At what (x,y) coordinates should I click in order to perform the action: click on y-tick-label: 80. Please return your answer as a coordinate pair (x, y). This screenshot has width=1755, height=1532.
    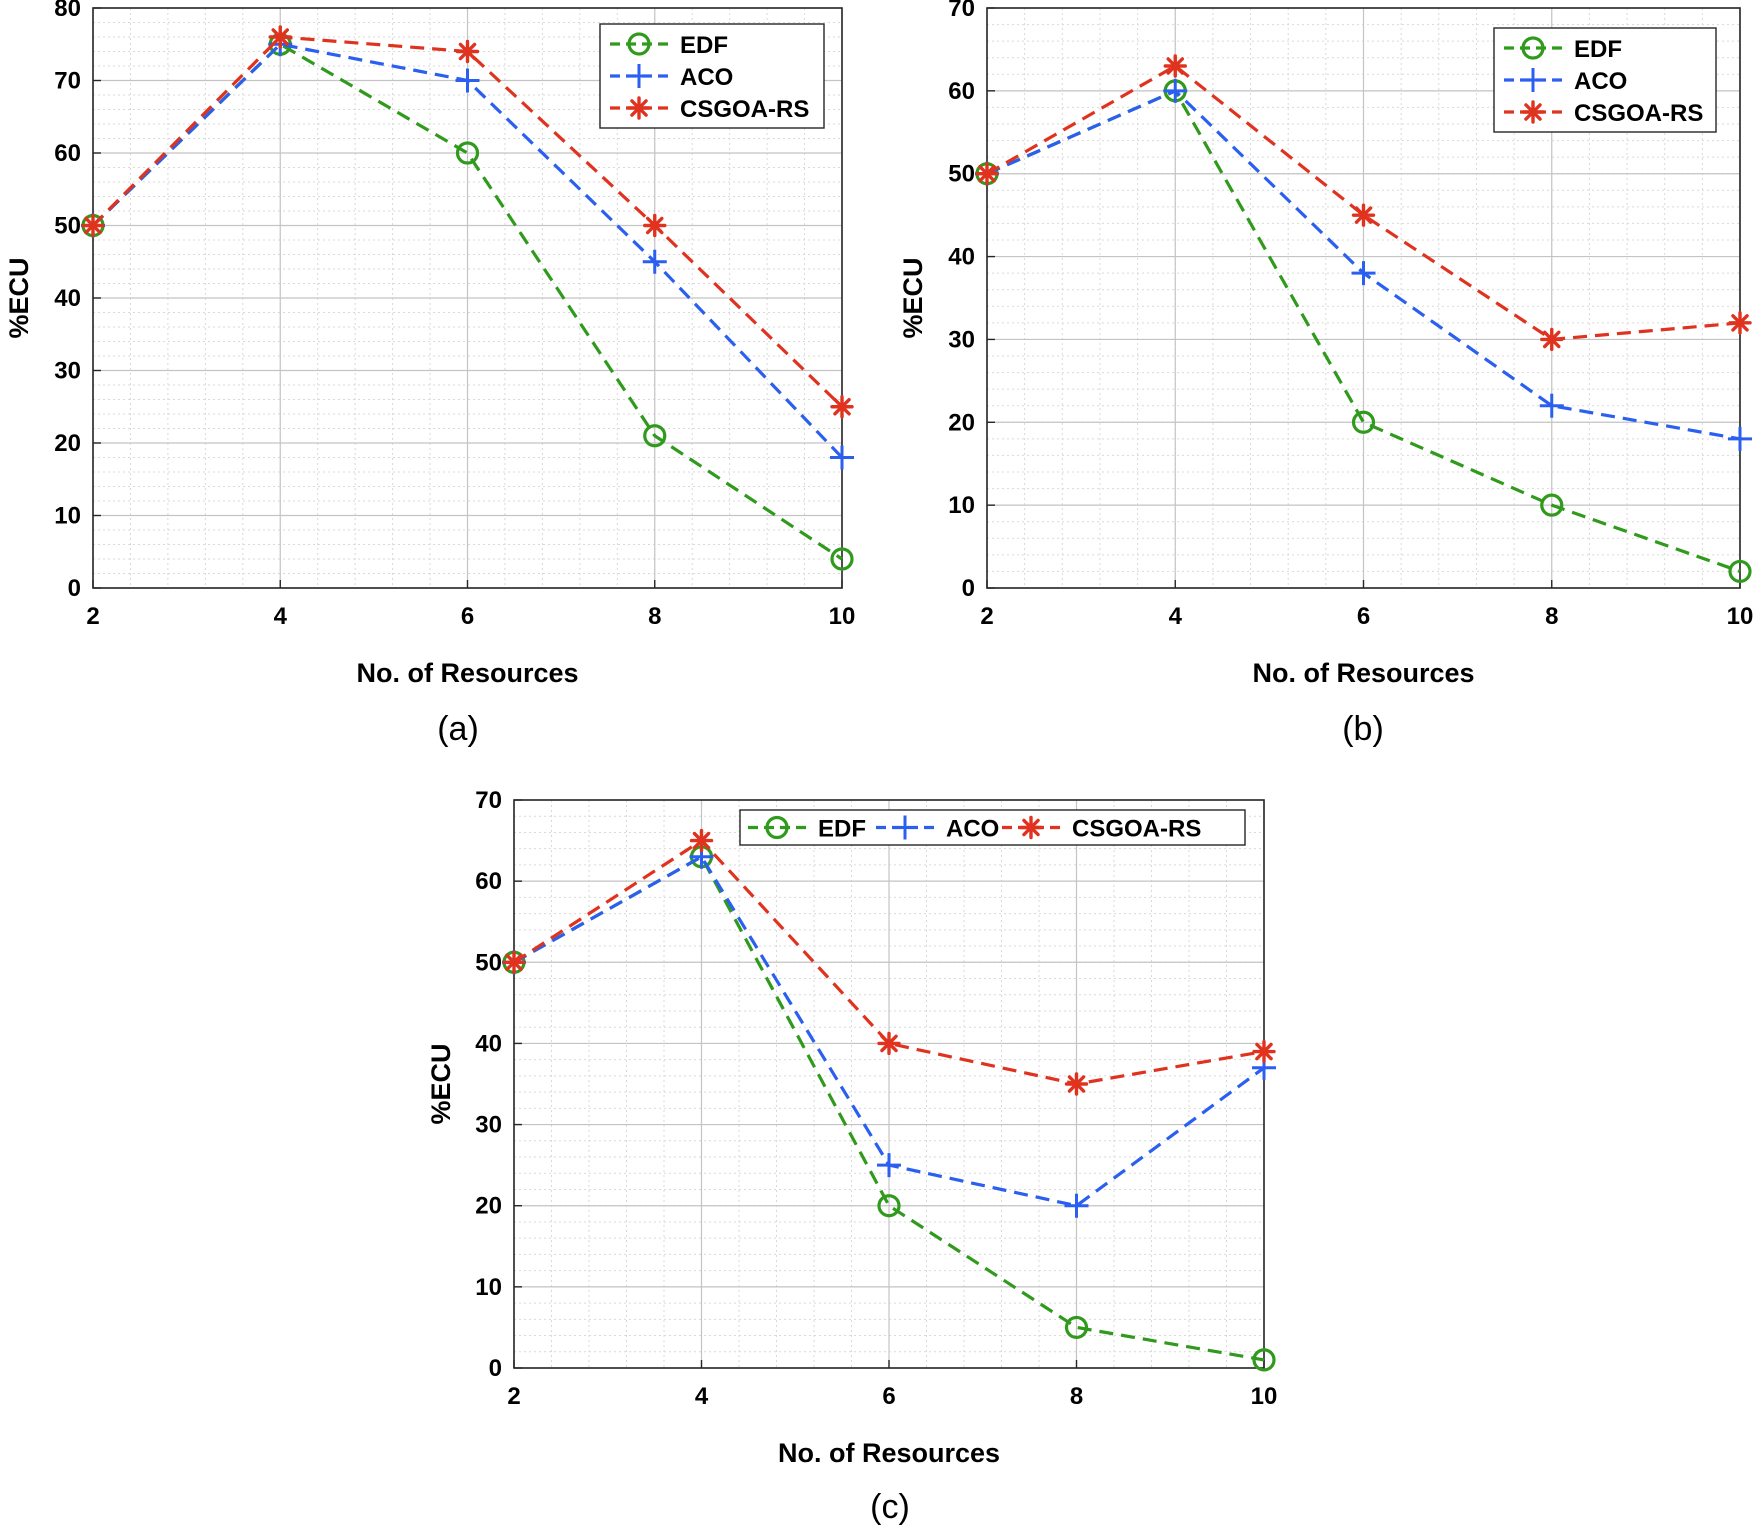
    Looking at the image, I should click on (67, 11).